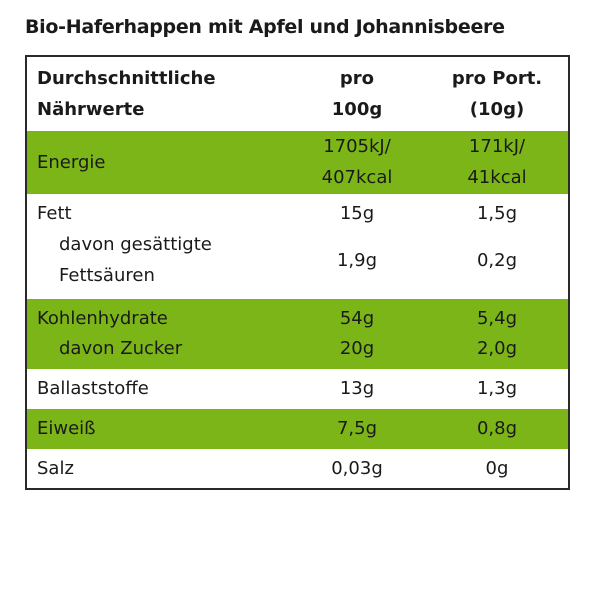 Image resolution: width=600 pixels, height=600 pixels. I want to click on value-portion: 171kJ/, so click(497, 146).